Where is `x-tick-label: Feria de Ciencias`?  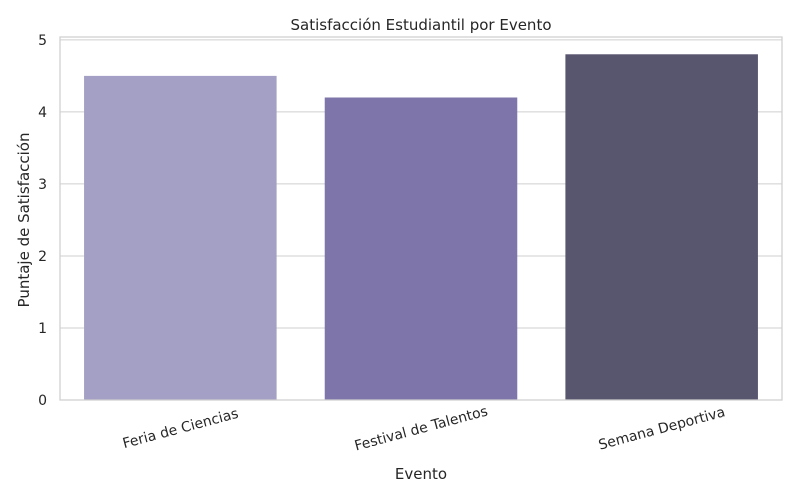
x-tick-label: Feria de Ciencias is located at coordinates (180, 429).